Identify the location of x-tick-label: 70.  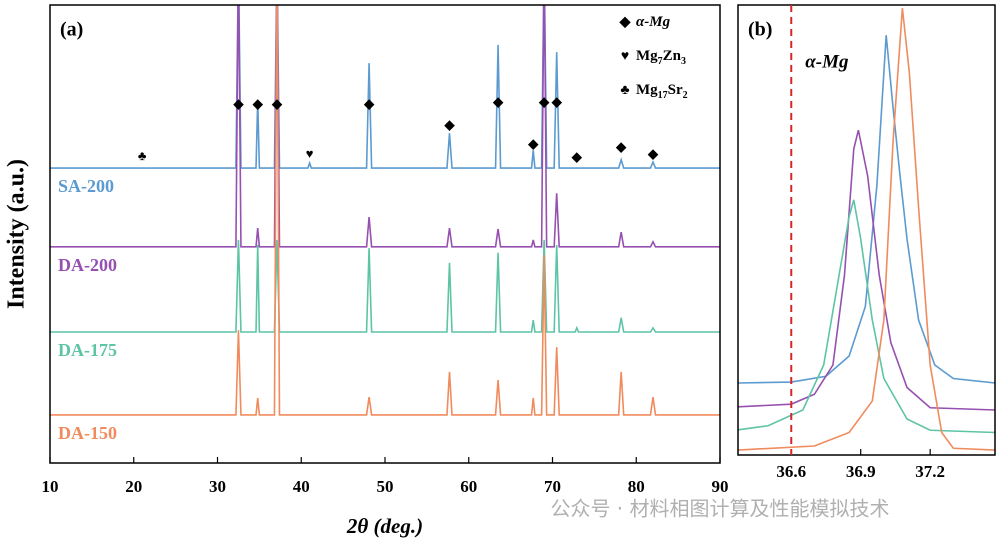
(552, 486).